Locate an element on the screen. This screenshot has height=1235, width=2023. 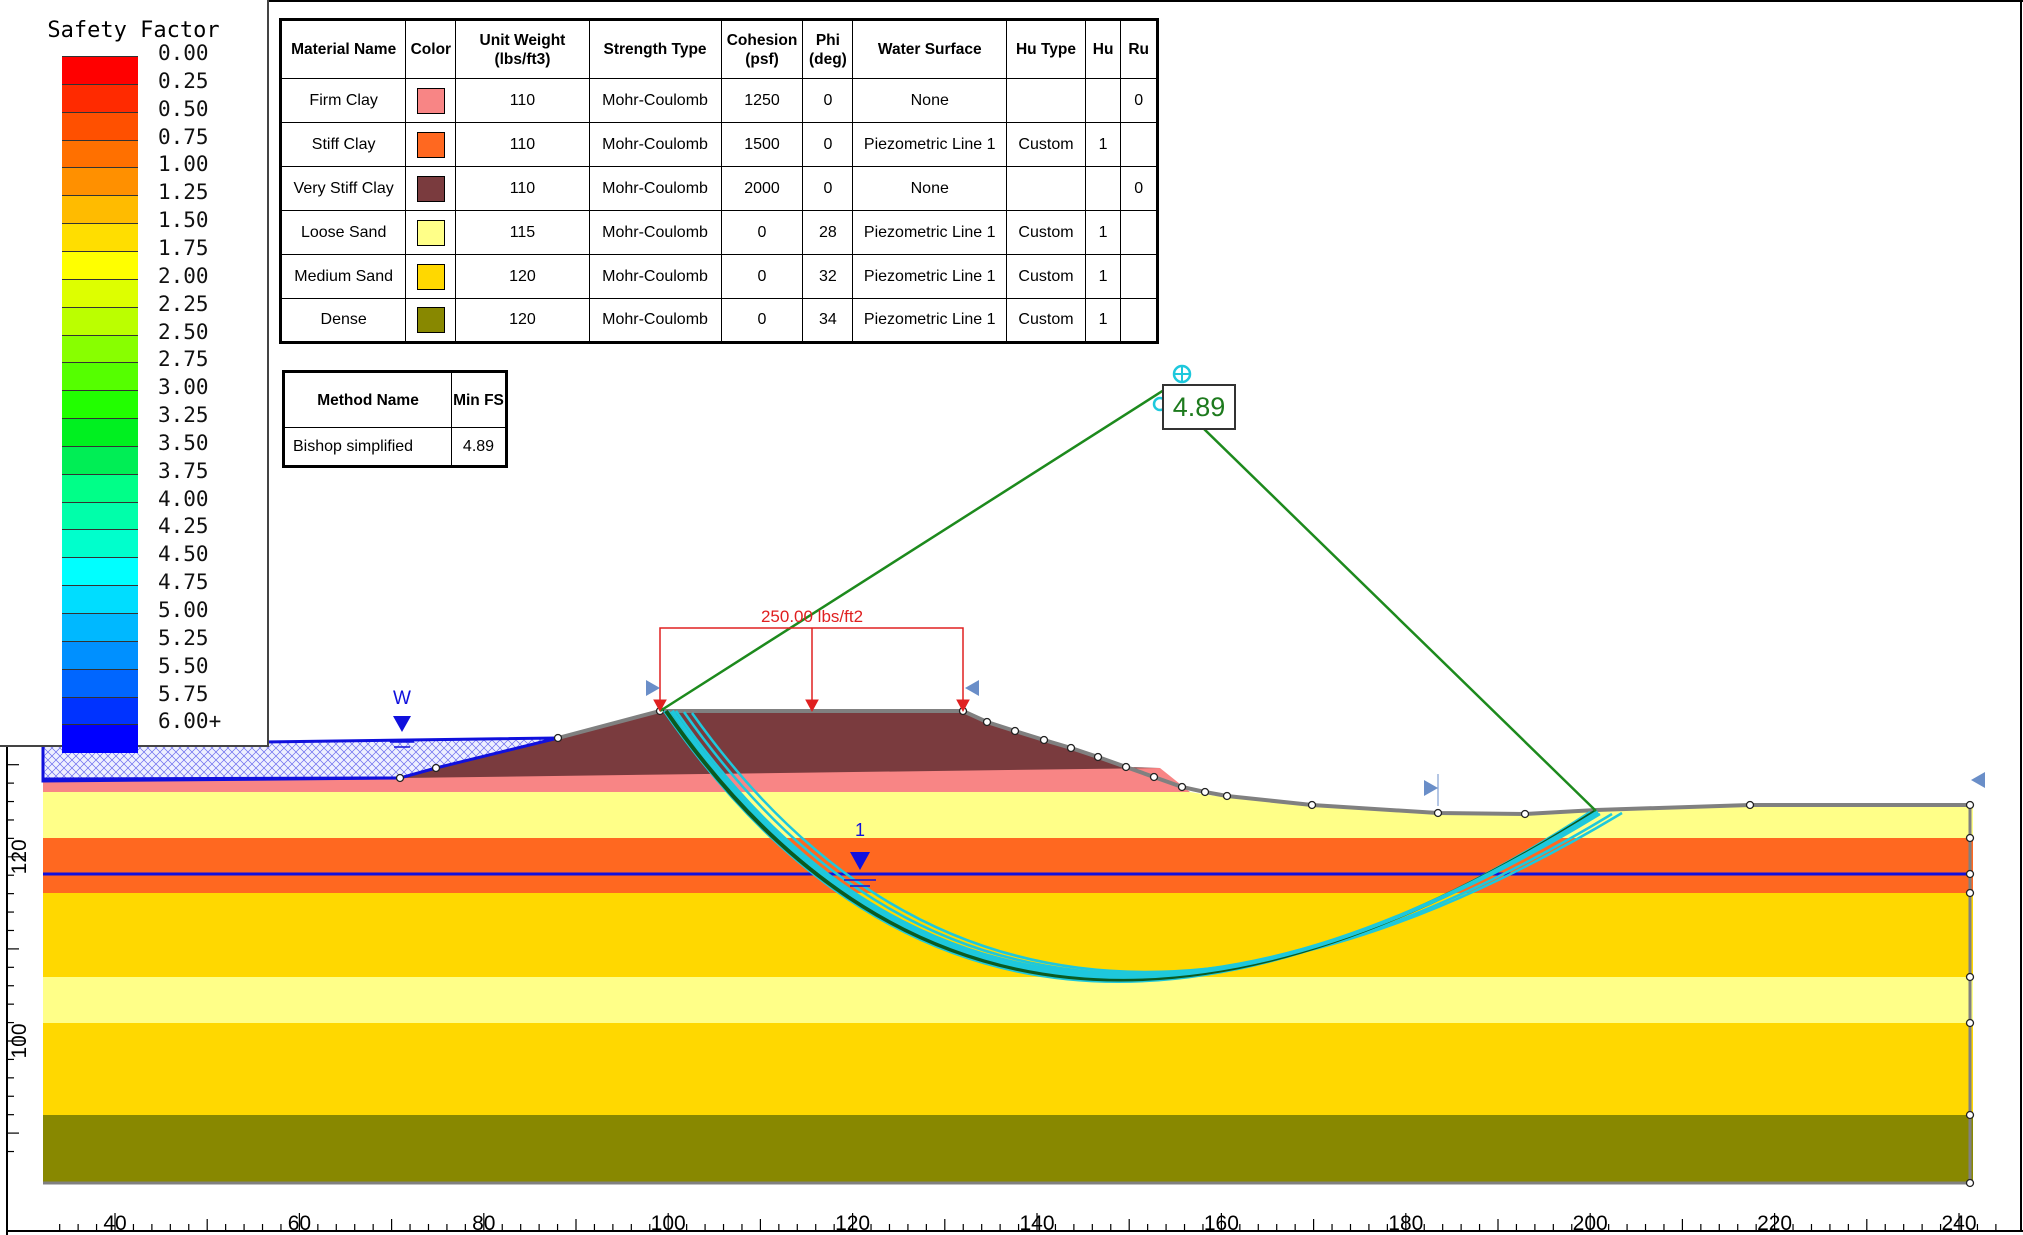
legend-label: 1.75 is located at coordinates (183, 247).